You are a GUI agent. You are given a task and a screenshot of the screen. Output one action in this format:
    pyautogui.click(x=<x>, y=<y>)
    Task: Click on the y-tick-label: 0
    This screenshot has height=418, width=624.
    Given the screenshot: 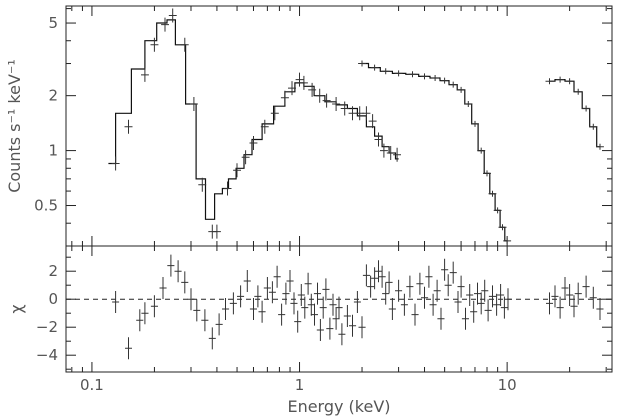 What is the action you would take?
    pyautogui.click(x=53, y=299)
    